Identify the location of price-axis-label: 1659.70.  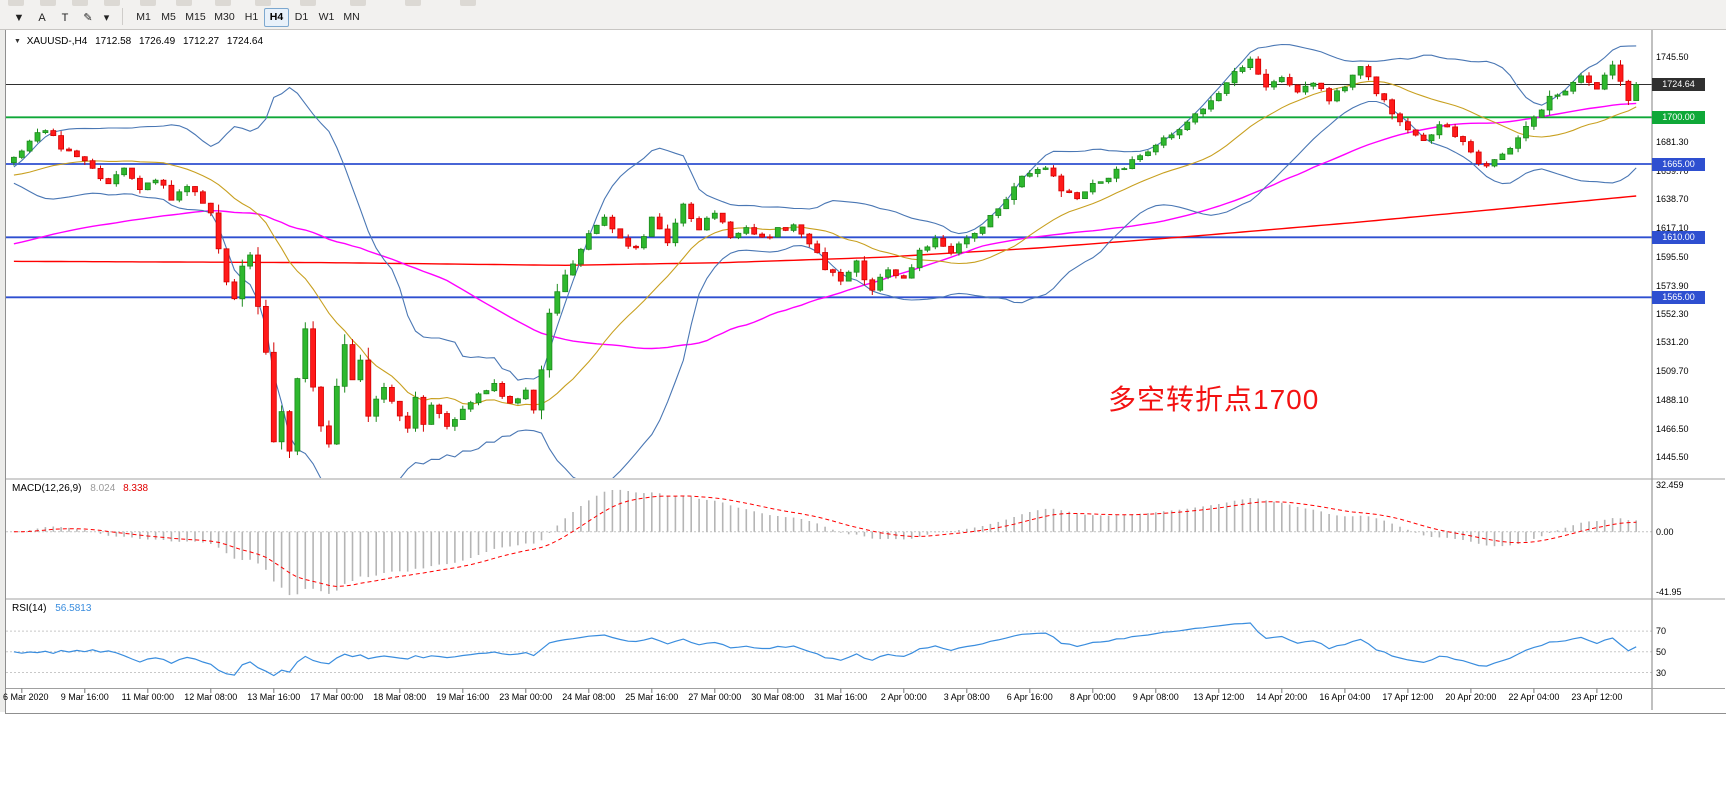
(1672, 171).